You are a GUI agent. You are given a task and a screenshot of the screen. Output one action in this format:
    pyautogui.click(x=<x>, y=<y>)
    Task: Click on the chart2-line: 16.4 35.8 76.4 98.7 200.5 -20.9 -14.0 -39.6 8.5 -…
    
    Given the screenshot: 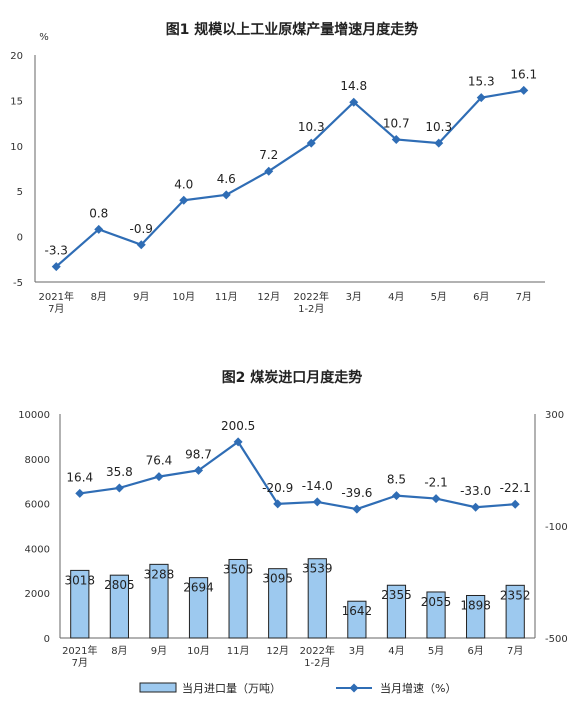 What is the action you would take?
    pyautogui.click(x=298, y=466)
    